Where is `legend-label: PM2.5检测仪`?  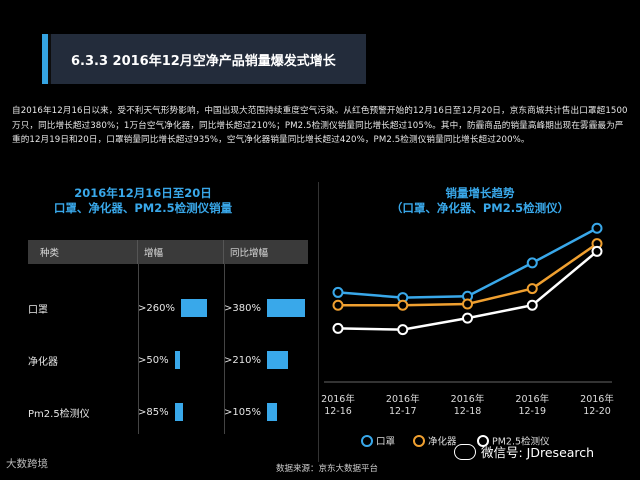
legend-label: PM2.5检测仪 is located at coordinates (521, 442).